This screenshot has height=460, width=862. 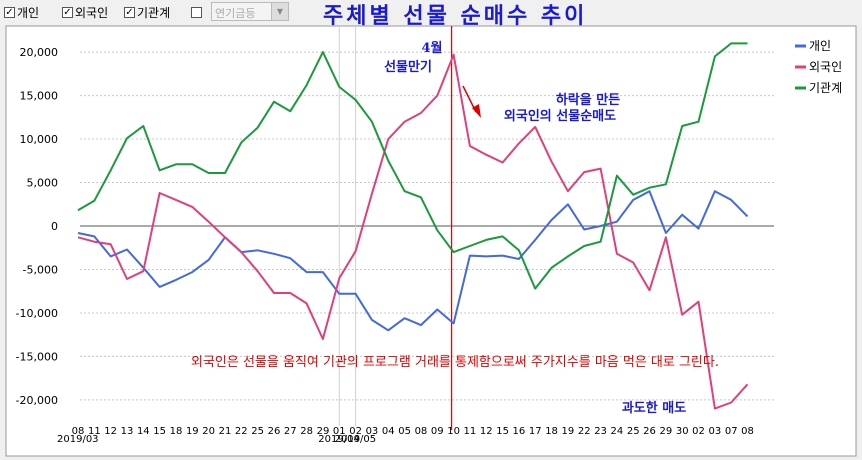 What do you see at coordinates (437, 431) in the screenshot?
I see `x-tick-label: 09` at bounding box center [437, 431].